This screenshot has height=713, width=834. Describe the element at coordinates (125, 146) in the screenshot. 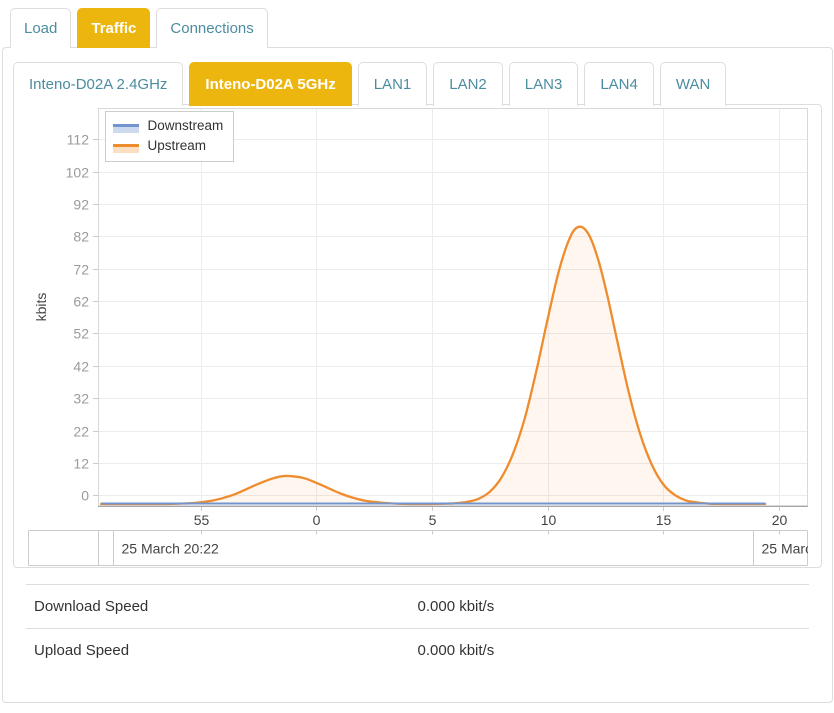

I see `upstream-swatch-icon` at that location.